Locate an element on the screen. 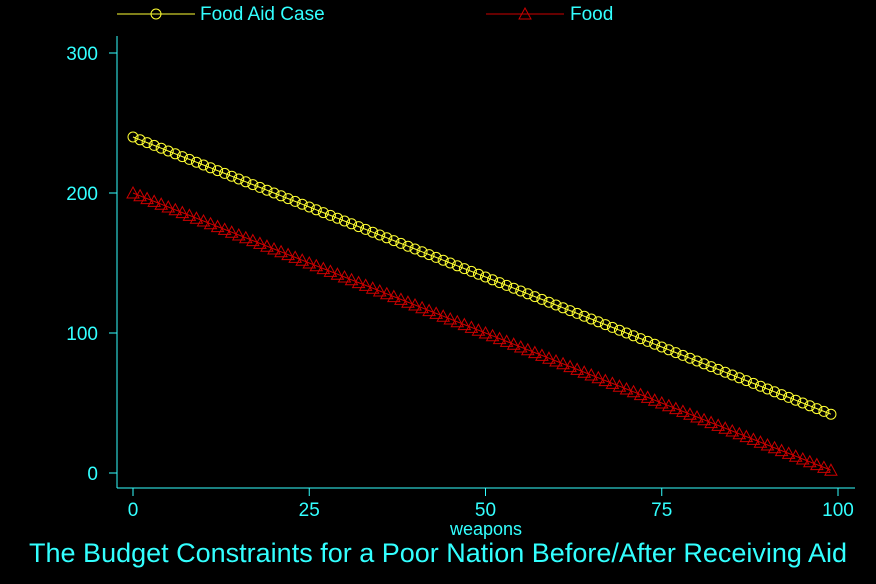 The height and width of the screenshot is (584, 876). y-tick-label: 200 is located at coordinates (82, 194).